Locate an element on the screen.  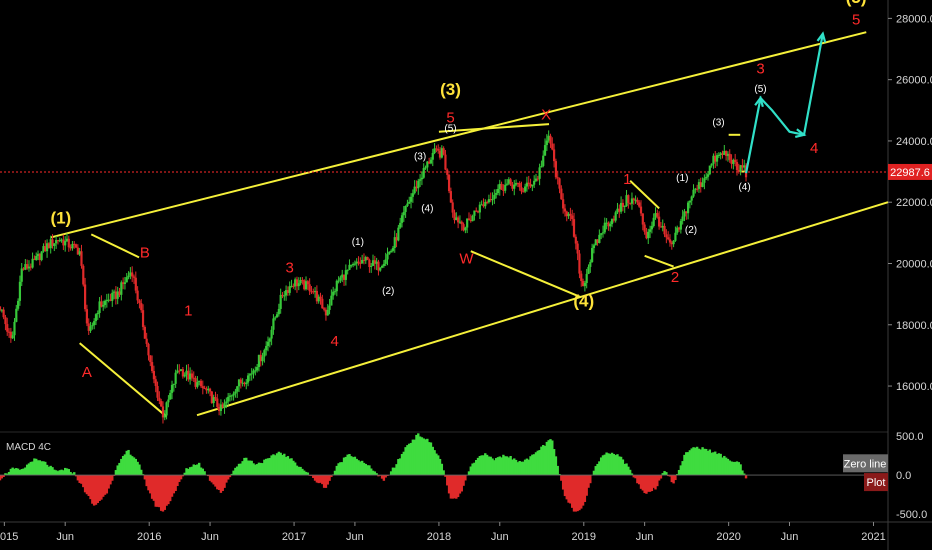
wave-label: 4 is located at coordinates (334, 341).